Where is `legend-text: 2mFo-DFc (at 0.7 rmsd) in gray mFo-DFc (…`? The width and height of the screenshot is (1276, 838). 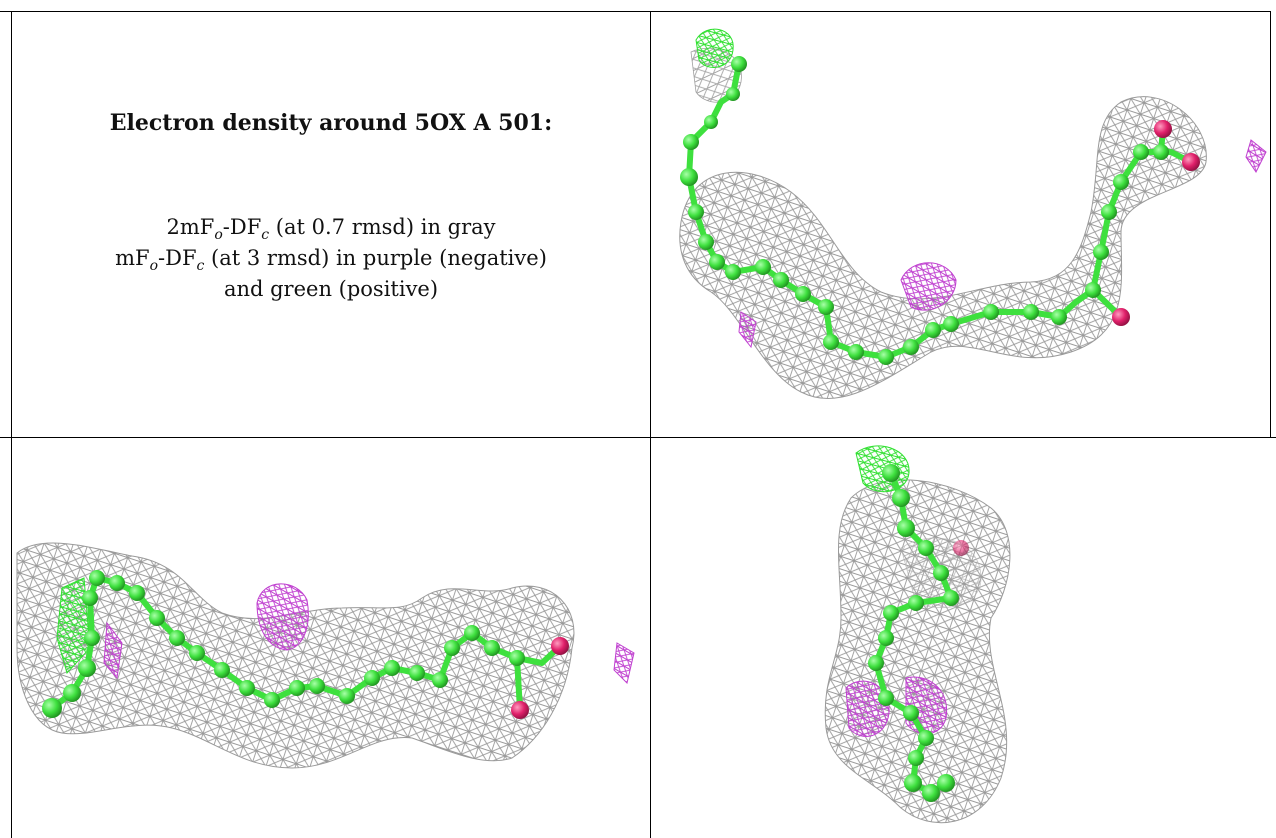
legend-text: 2mFo-DFc (at 0.7 rmsd) in gray mFo-DFc (… is located at coordinates (331, 258).